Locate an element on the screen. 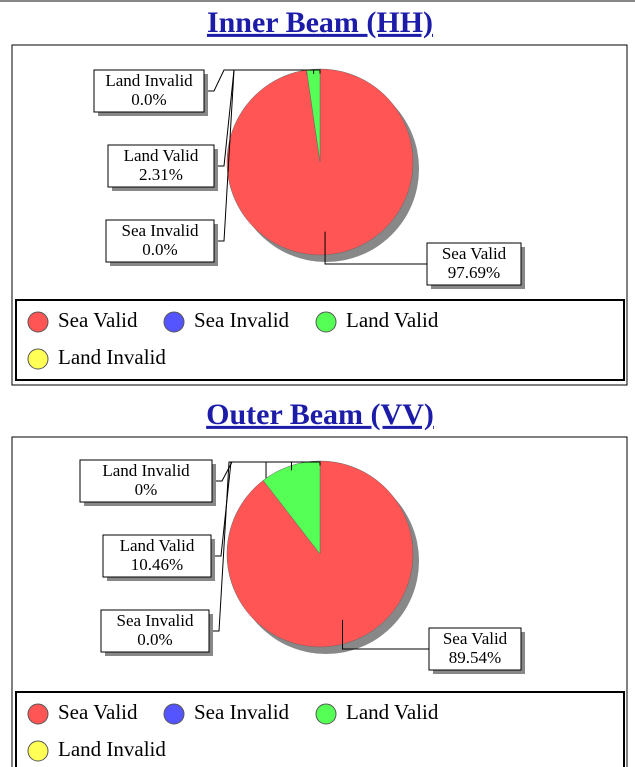 This screenshot has width=635, height=767. chart-title: Outer Beam (VV) is located at coordinates (320, 414).